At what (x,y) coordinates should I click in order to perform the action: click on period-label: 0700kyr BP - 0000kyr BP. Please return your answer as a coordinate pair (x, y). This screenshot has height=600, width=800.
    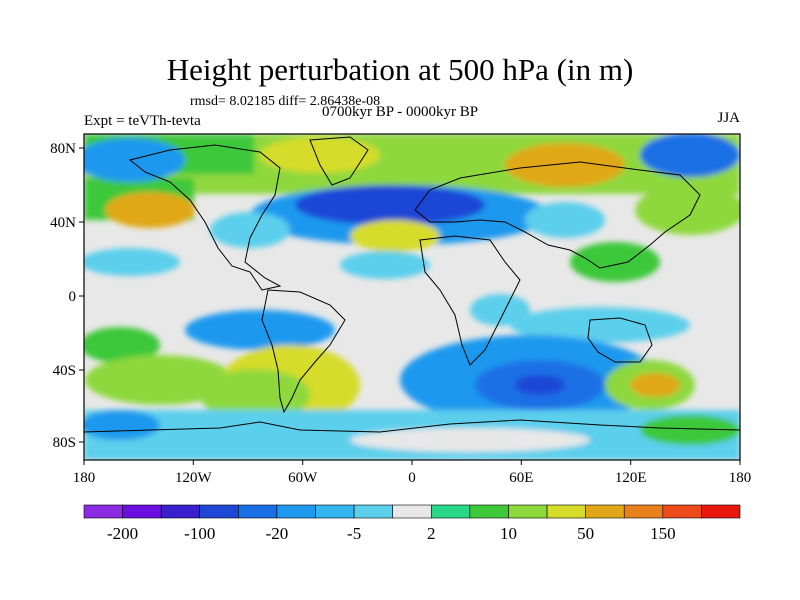
    Looking at the image, I should click on (400, 112).